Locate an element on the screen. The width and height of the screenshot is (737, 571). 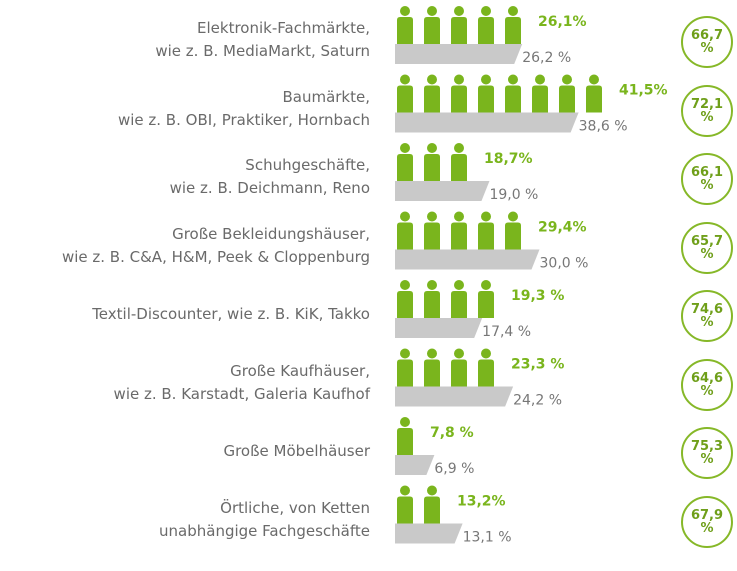
value-label: 7,8 % is located at coordinates (452, 433).